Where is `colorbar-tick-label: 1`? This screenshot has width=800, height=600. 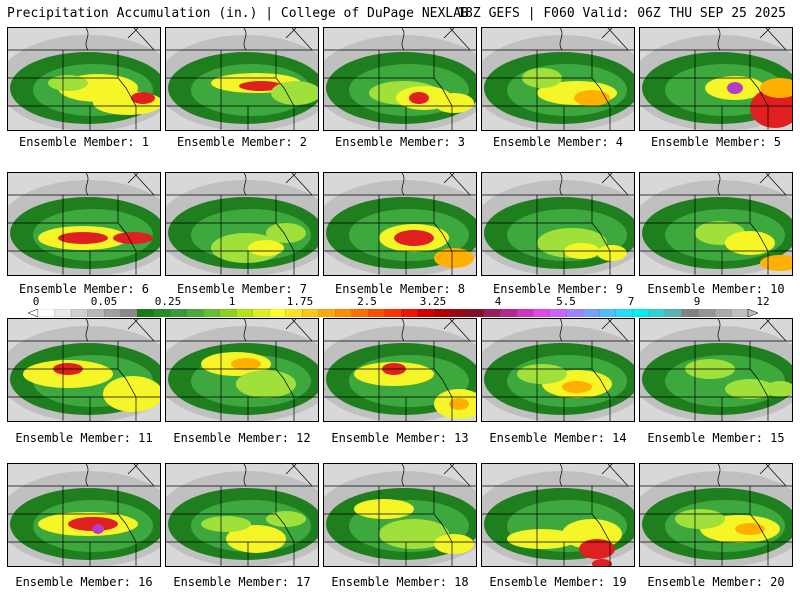 colorbar-tick-label: 1 is located at coordinates (232, 301).